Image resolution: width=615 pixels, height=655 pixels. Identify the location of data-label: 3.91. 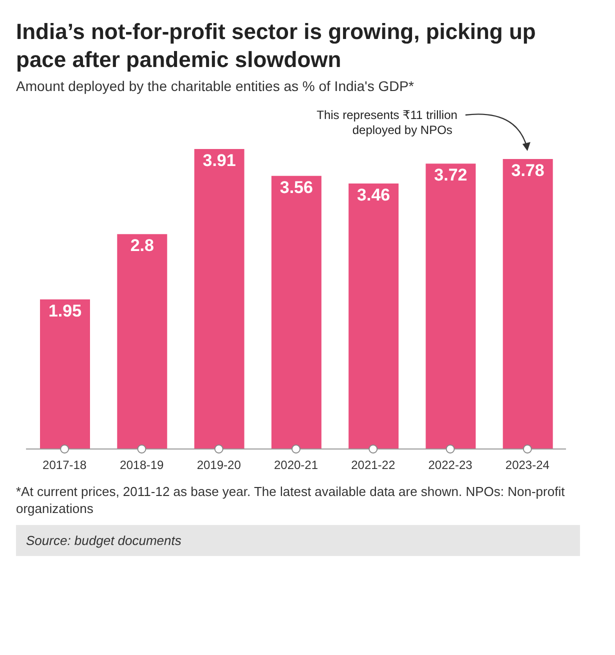
(219, 160).